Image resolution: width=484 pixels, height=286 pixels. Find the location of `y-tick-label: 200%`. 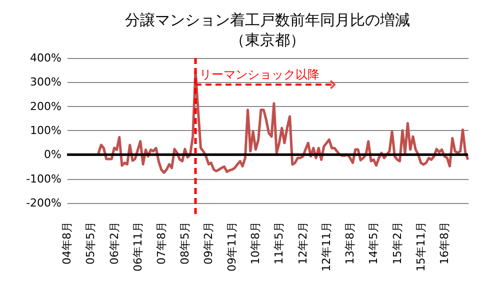

y-tick-label: 200% is located at coordinates (46, 106).